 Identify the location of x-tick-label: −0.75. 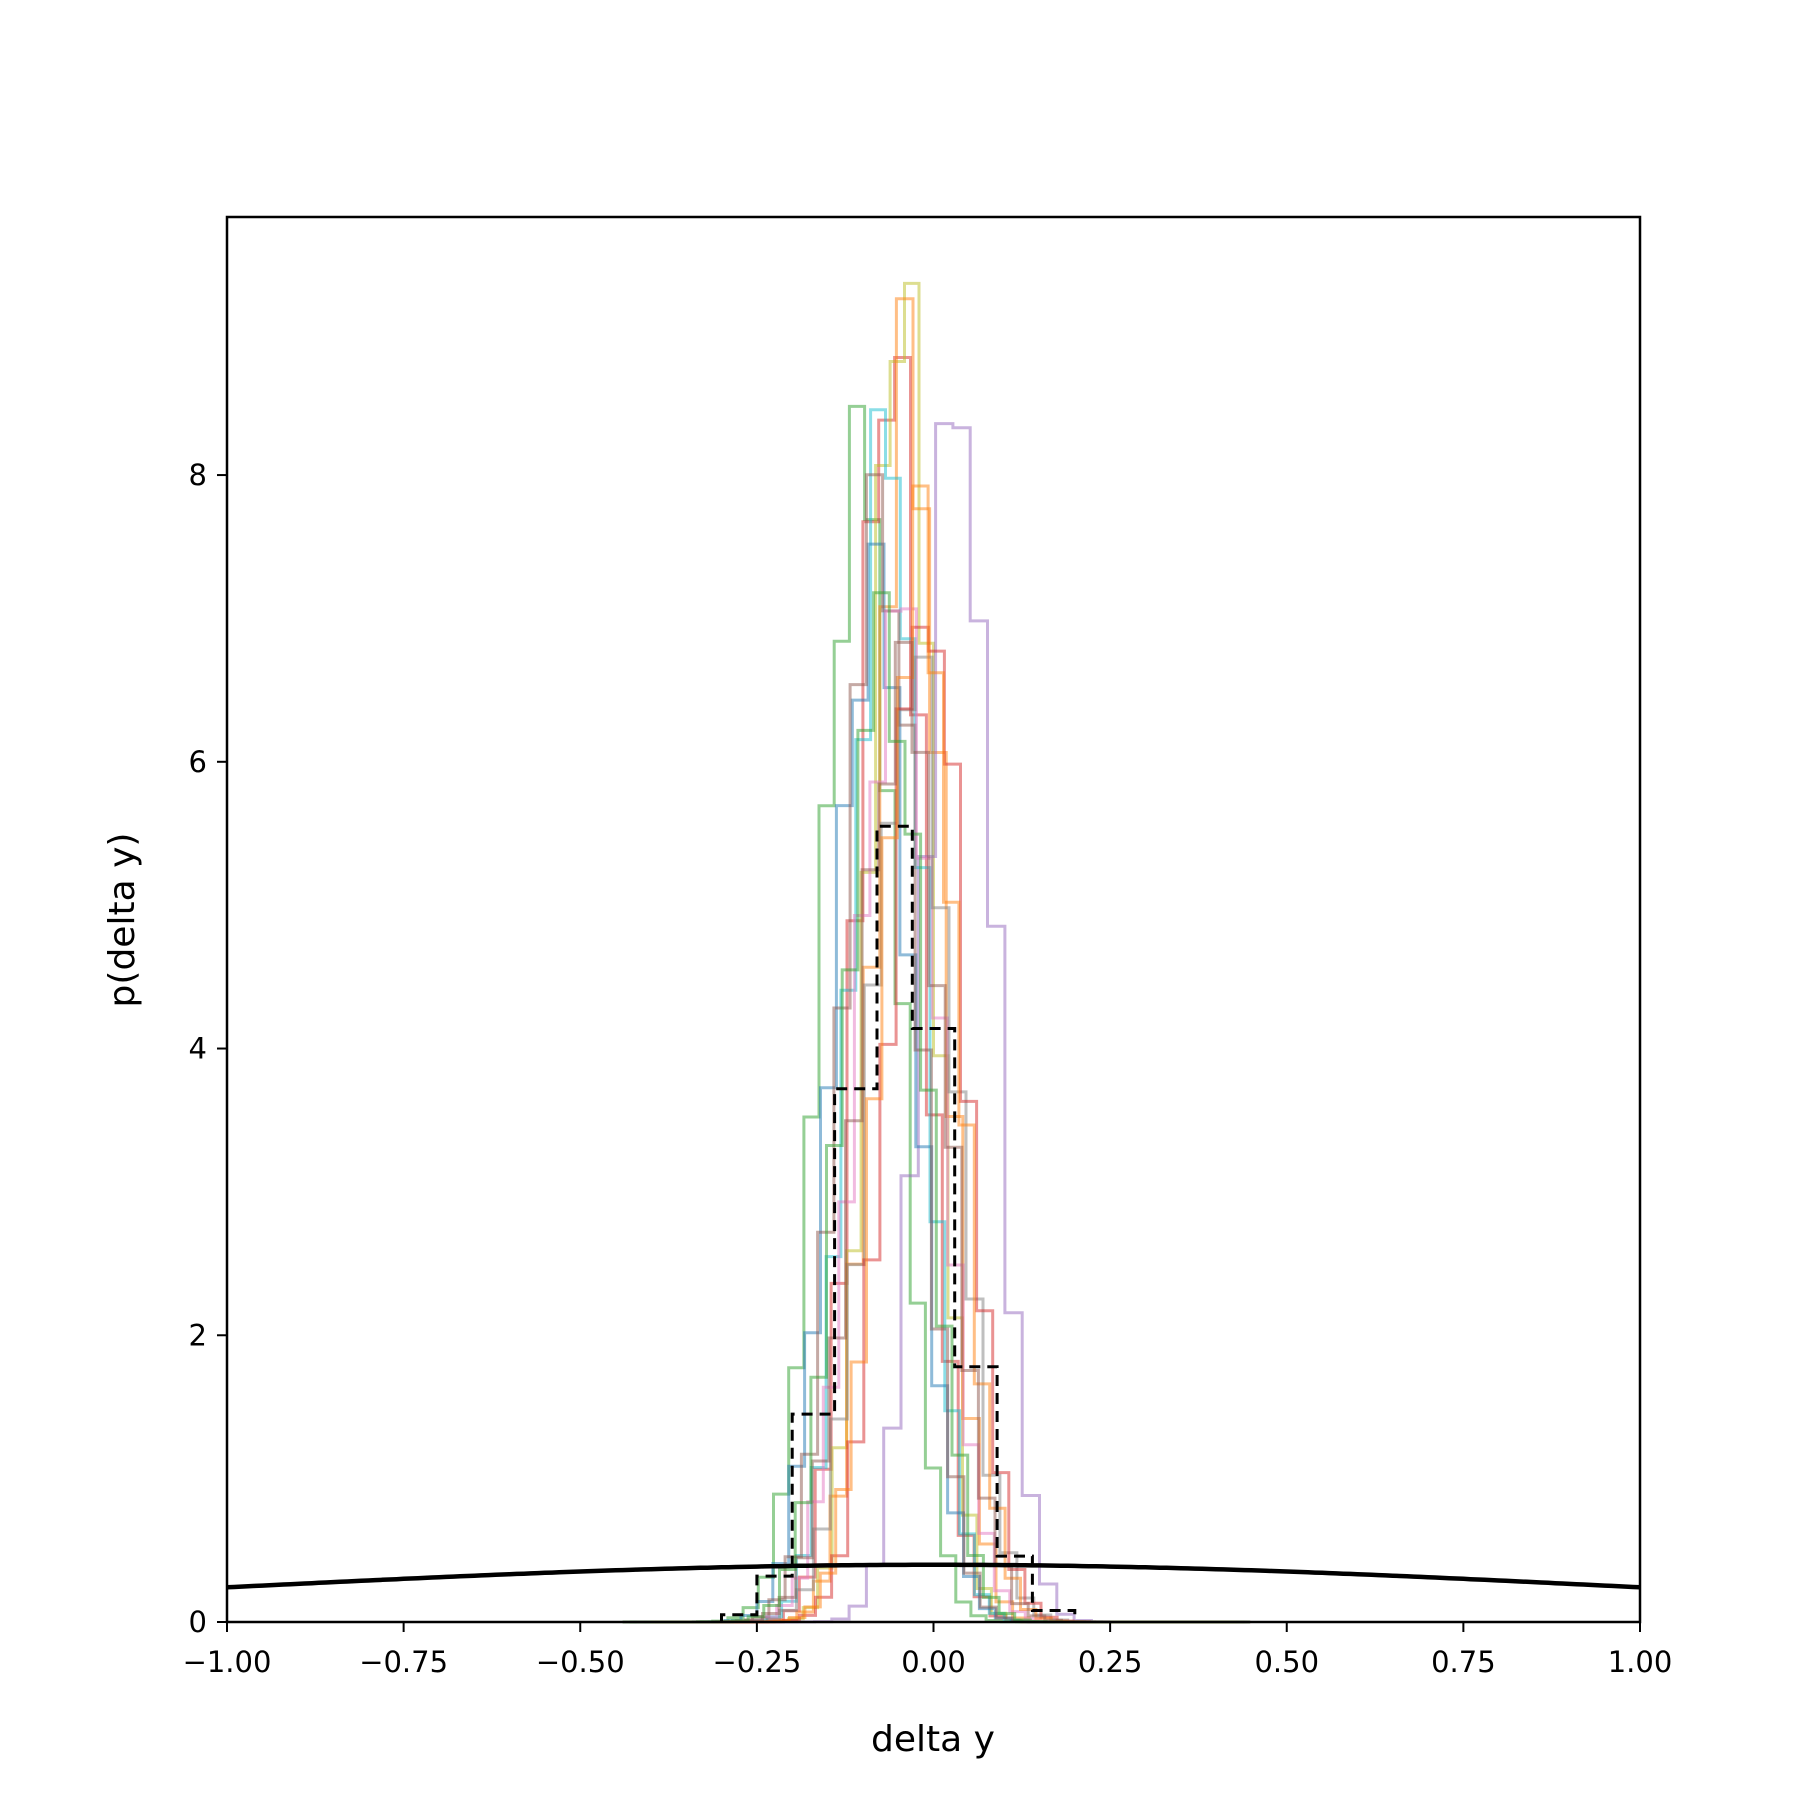
(403, 1662).